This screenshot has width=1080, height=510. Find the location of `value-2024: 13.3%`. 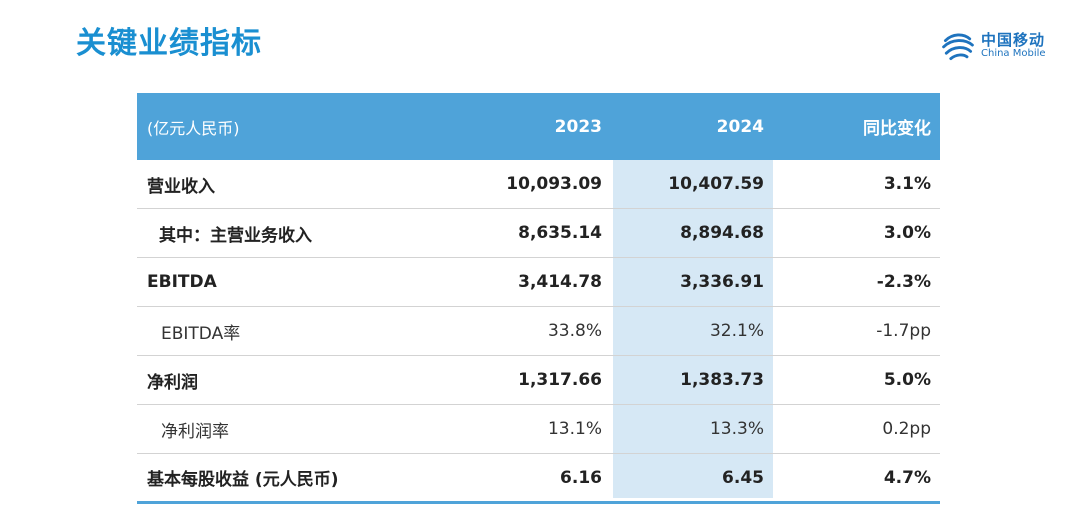

value-2024: 13.3% is located at coordinates (736, 429).